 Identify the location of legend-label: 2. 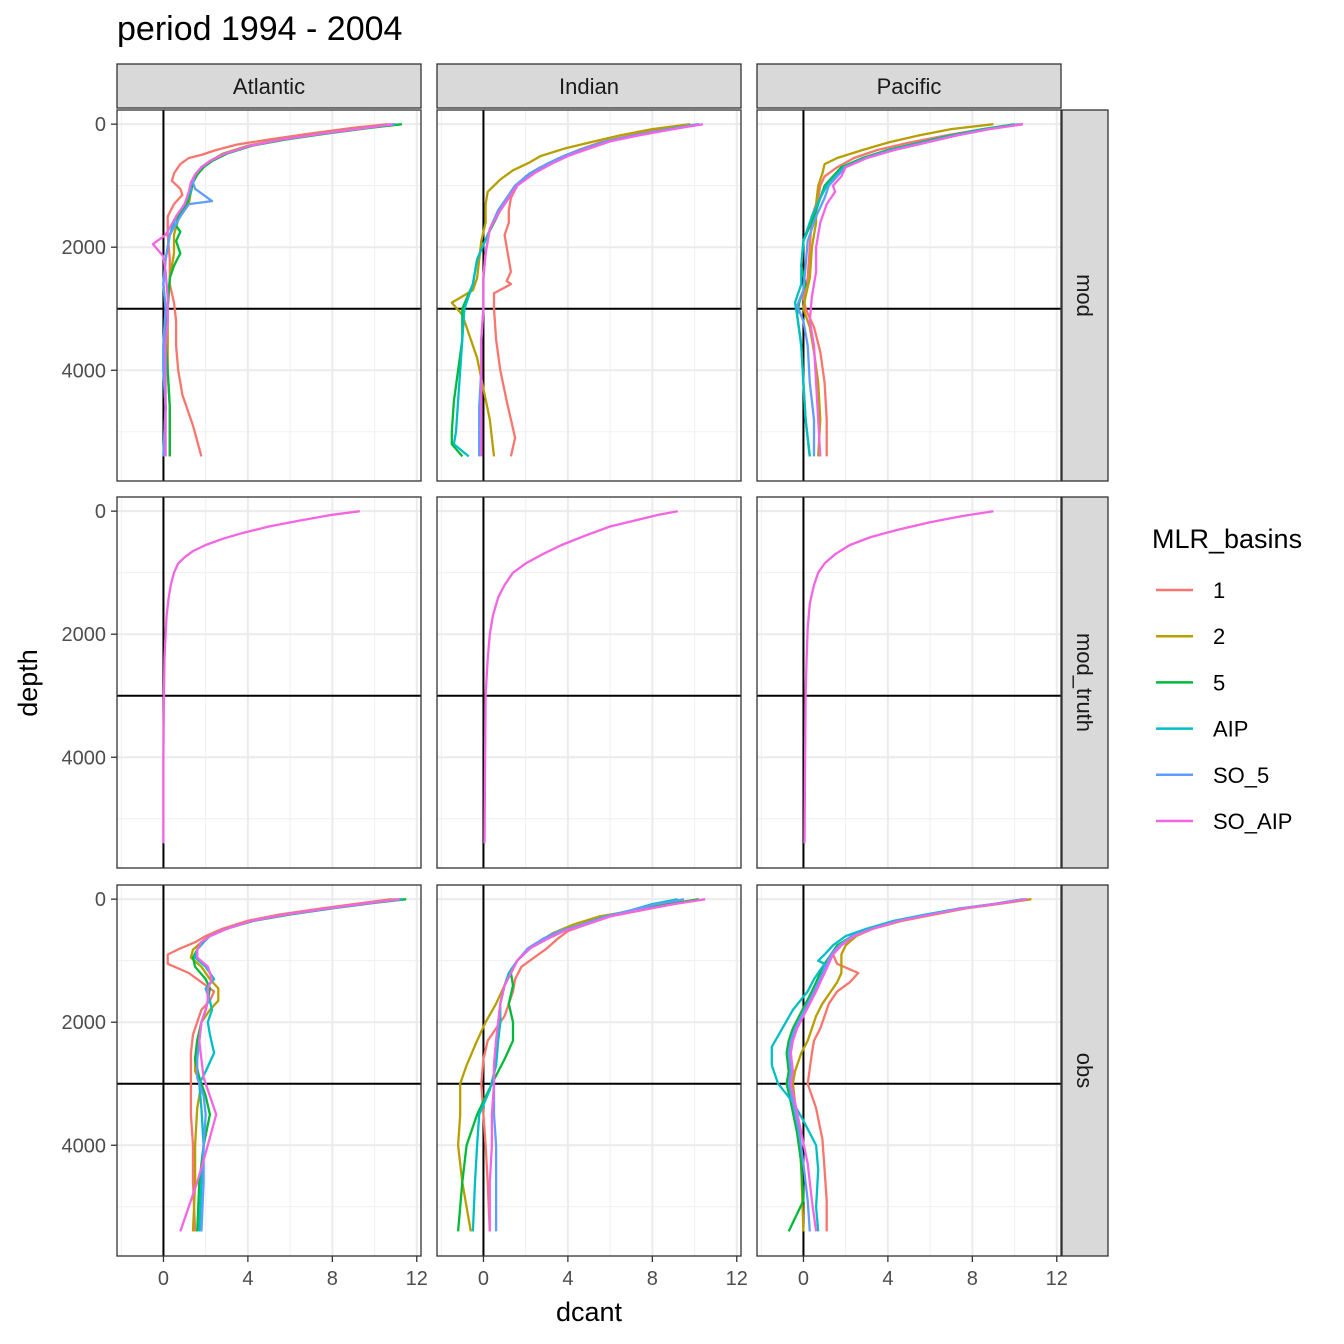
(1219, 636).